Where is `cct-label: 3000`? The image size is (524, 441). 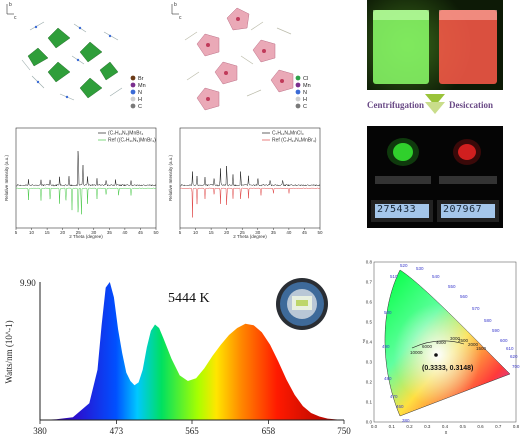
cct-label: 3000 is located at coordinates (455, 338).